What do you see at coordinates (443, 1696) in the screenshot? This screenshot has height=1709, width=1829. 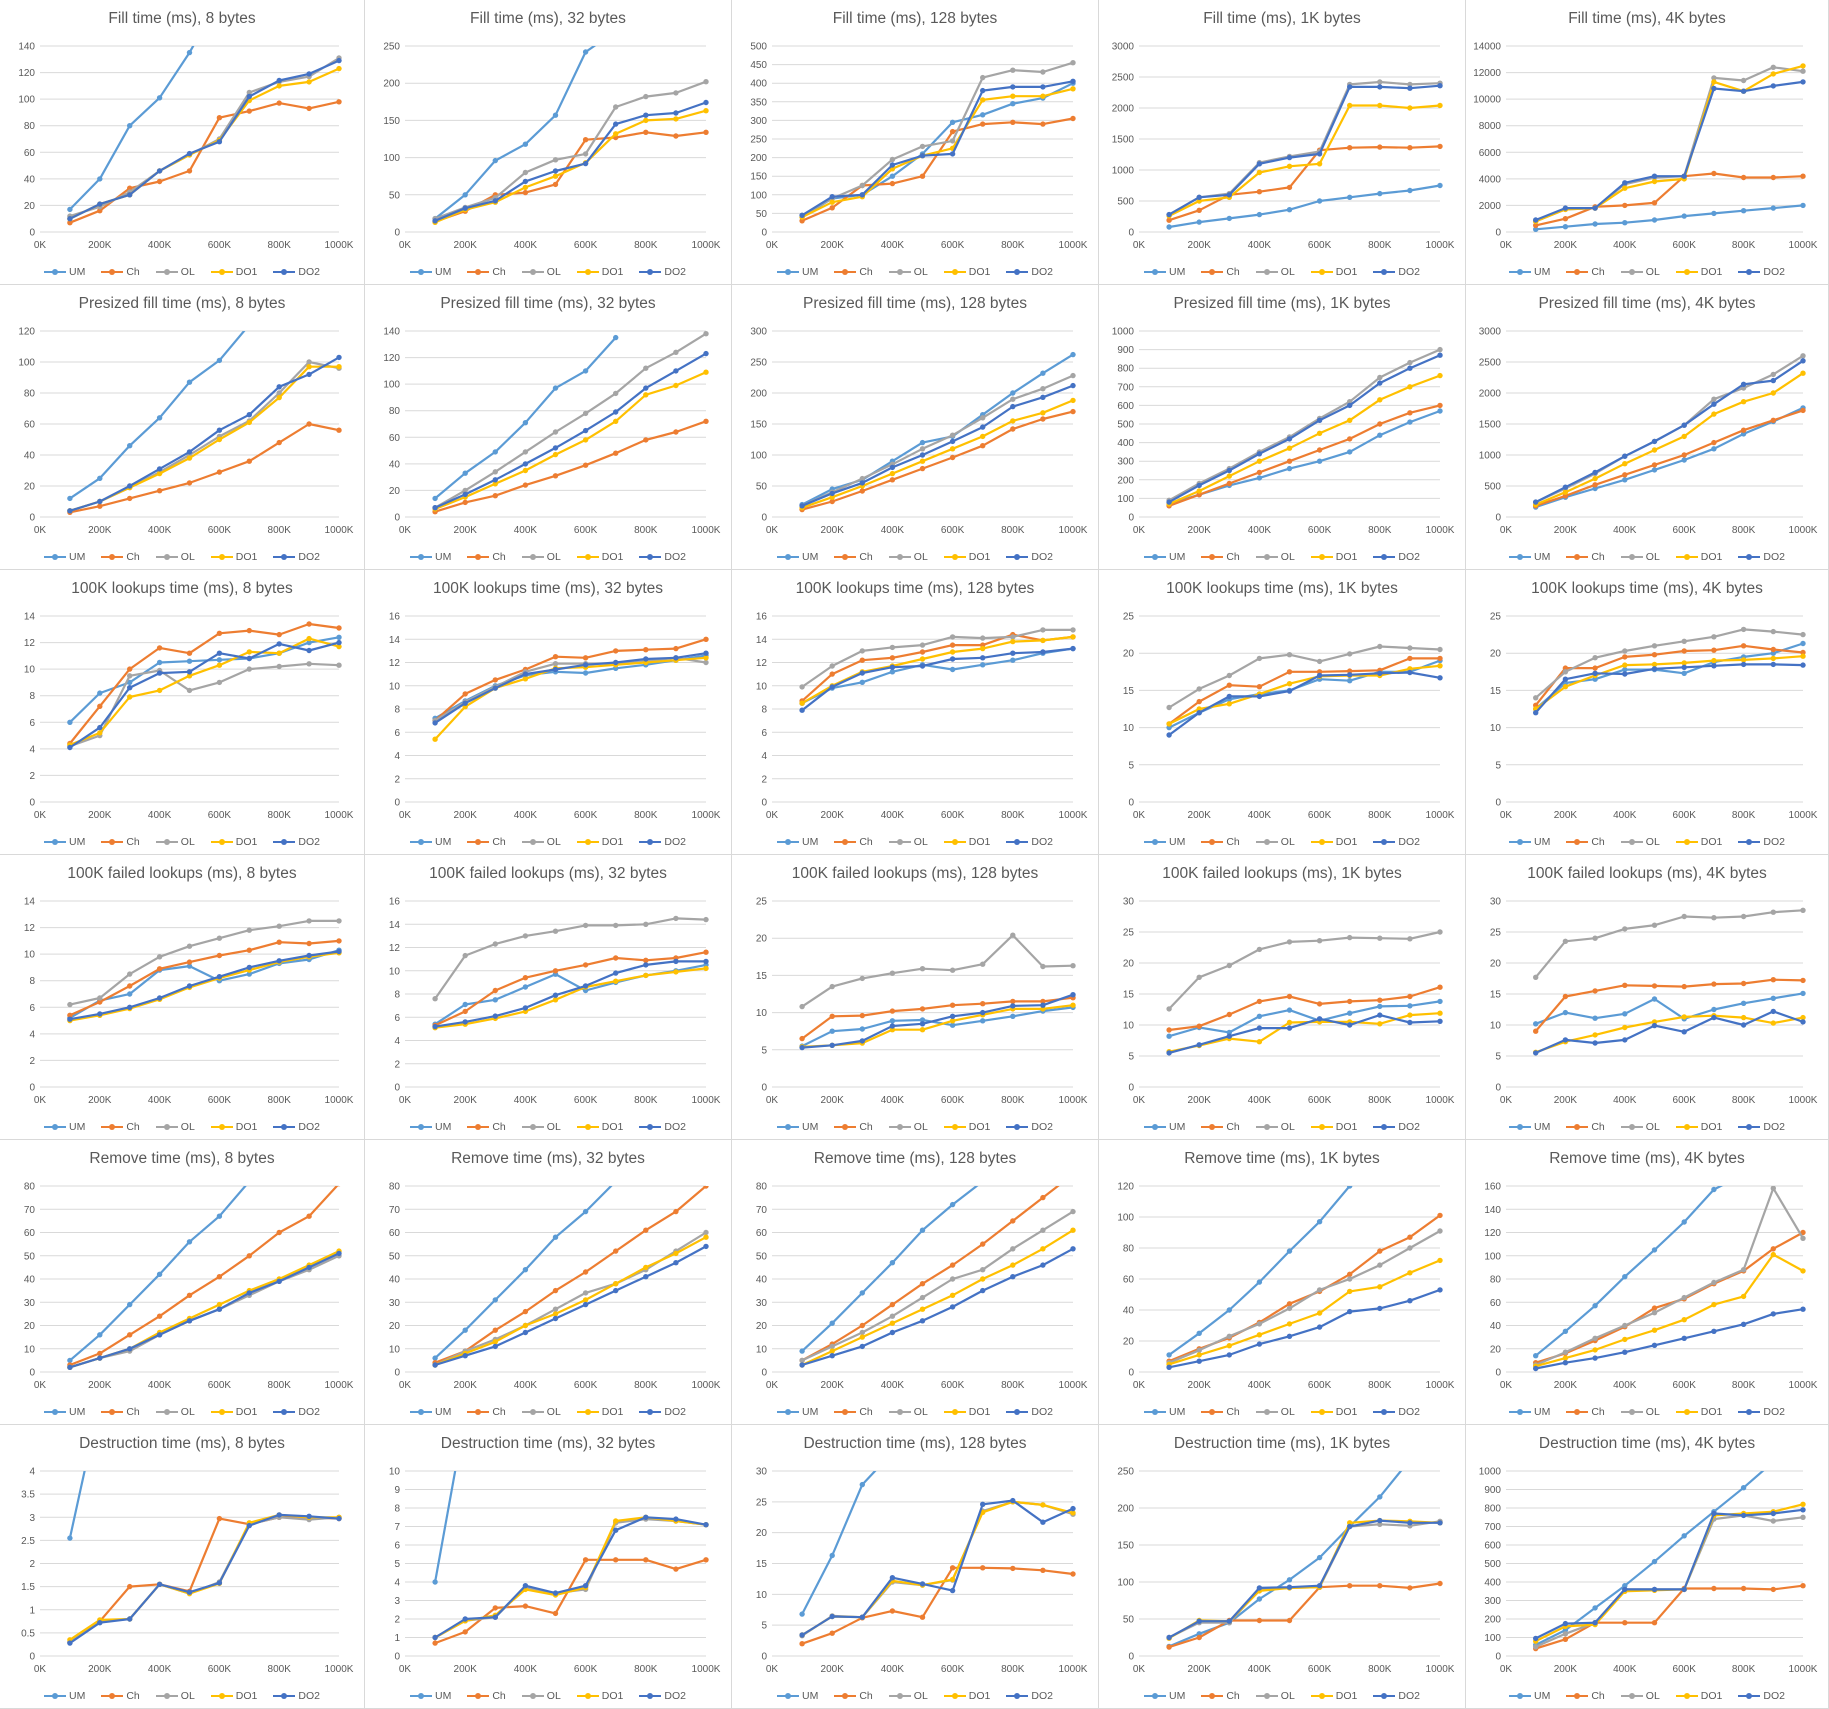 I see `legend-label: UM` at bounding box center [443, 1696].